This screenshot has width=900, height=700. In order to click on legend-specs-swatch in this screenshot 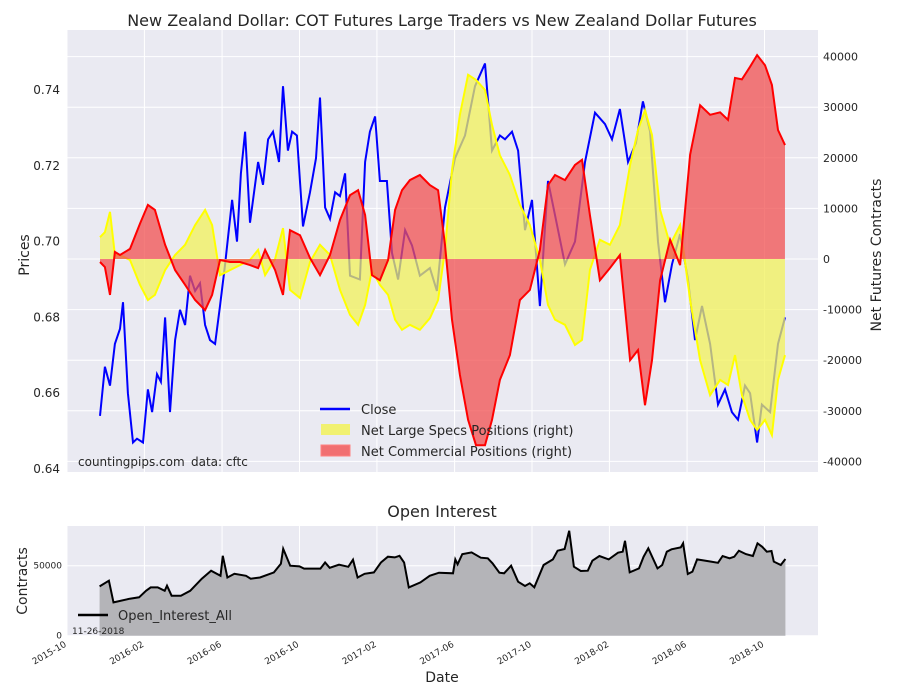, I will do `click(335, 429)`.